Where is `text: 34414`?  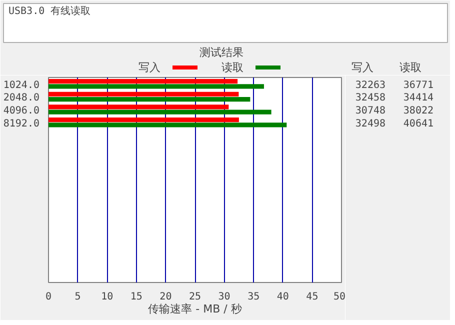 text: 34414 is located at coordinates (418, 98).